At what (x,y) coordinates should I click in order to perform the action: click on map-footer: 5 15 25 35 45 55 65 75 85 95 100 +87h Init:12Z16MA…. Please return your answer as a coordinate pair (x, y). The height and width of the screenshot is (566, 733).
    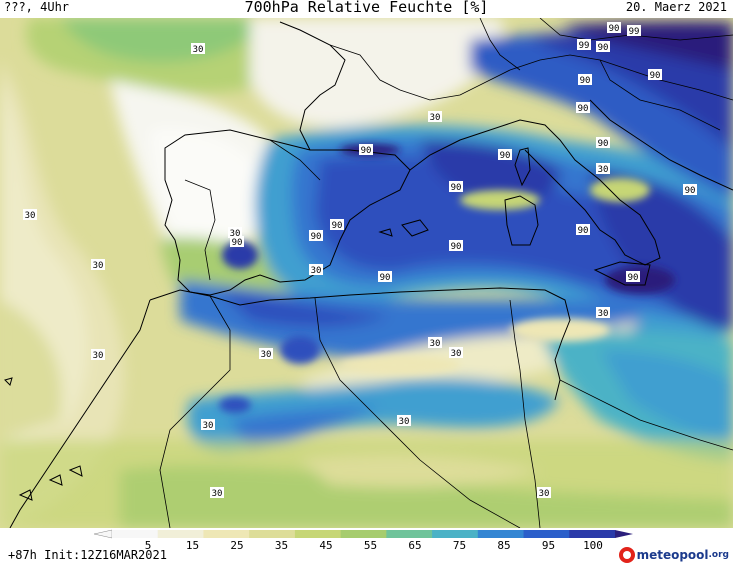
    Looking at the image, I should click on (366, 547).